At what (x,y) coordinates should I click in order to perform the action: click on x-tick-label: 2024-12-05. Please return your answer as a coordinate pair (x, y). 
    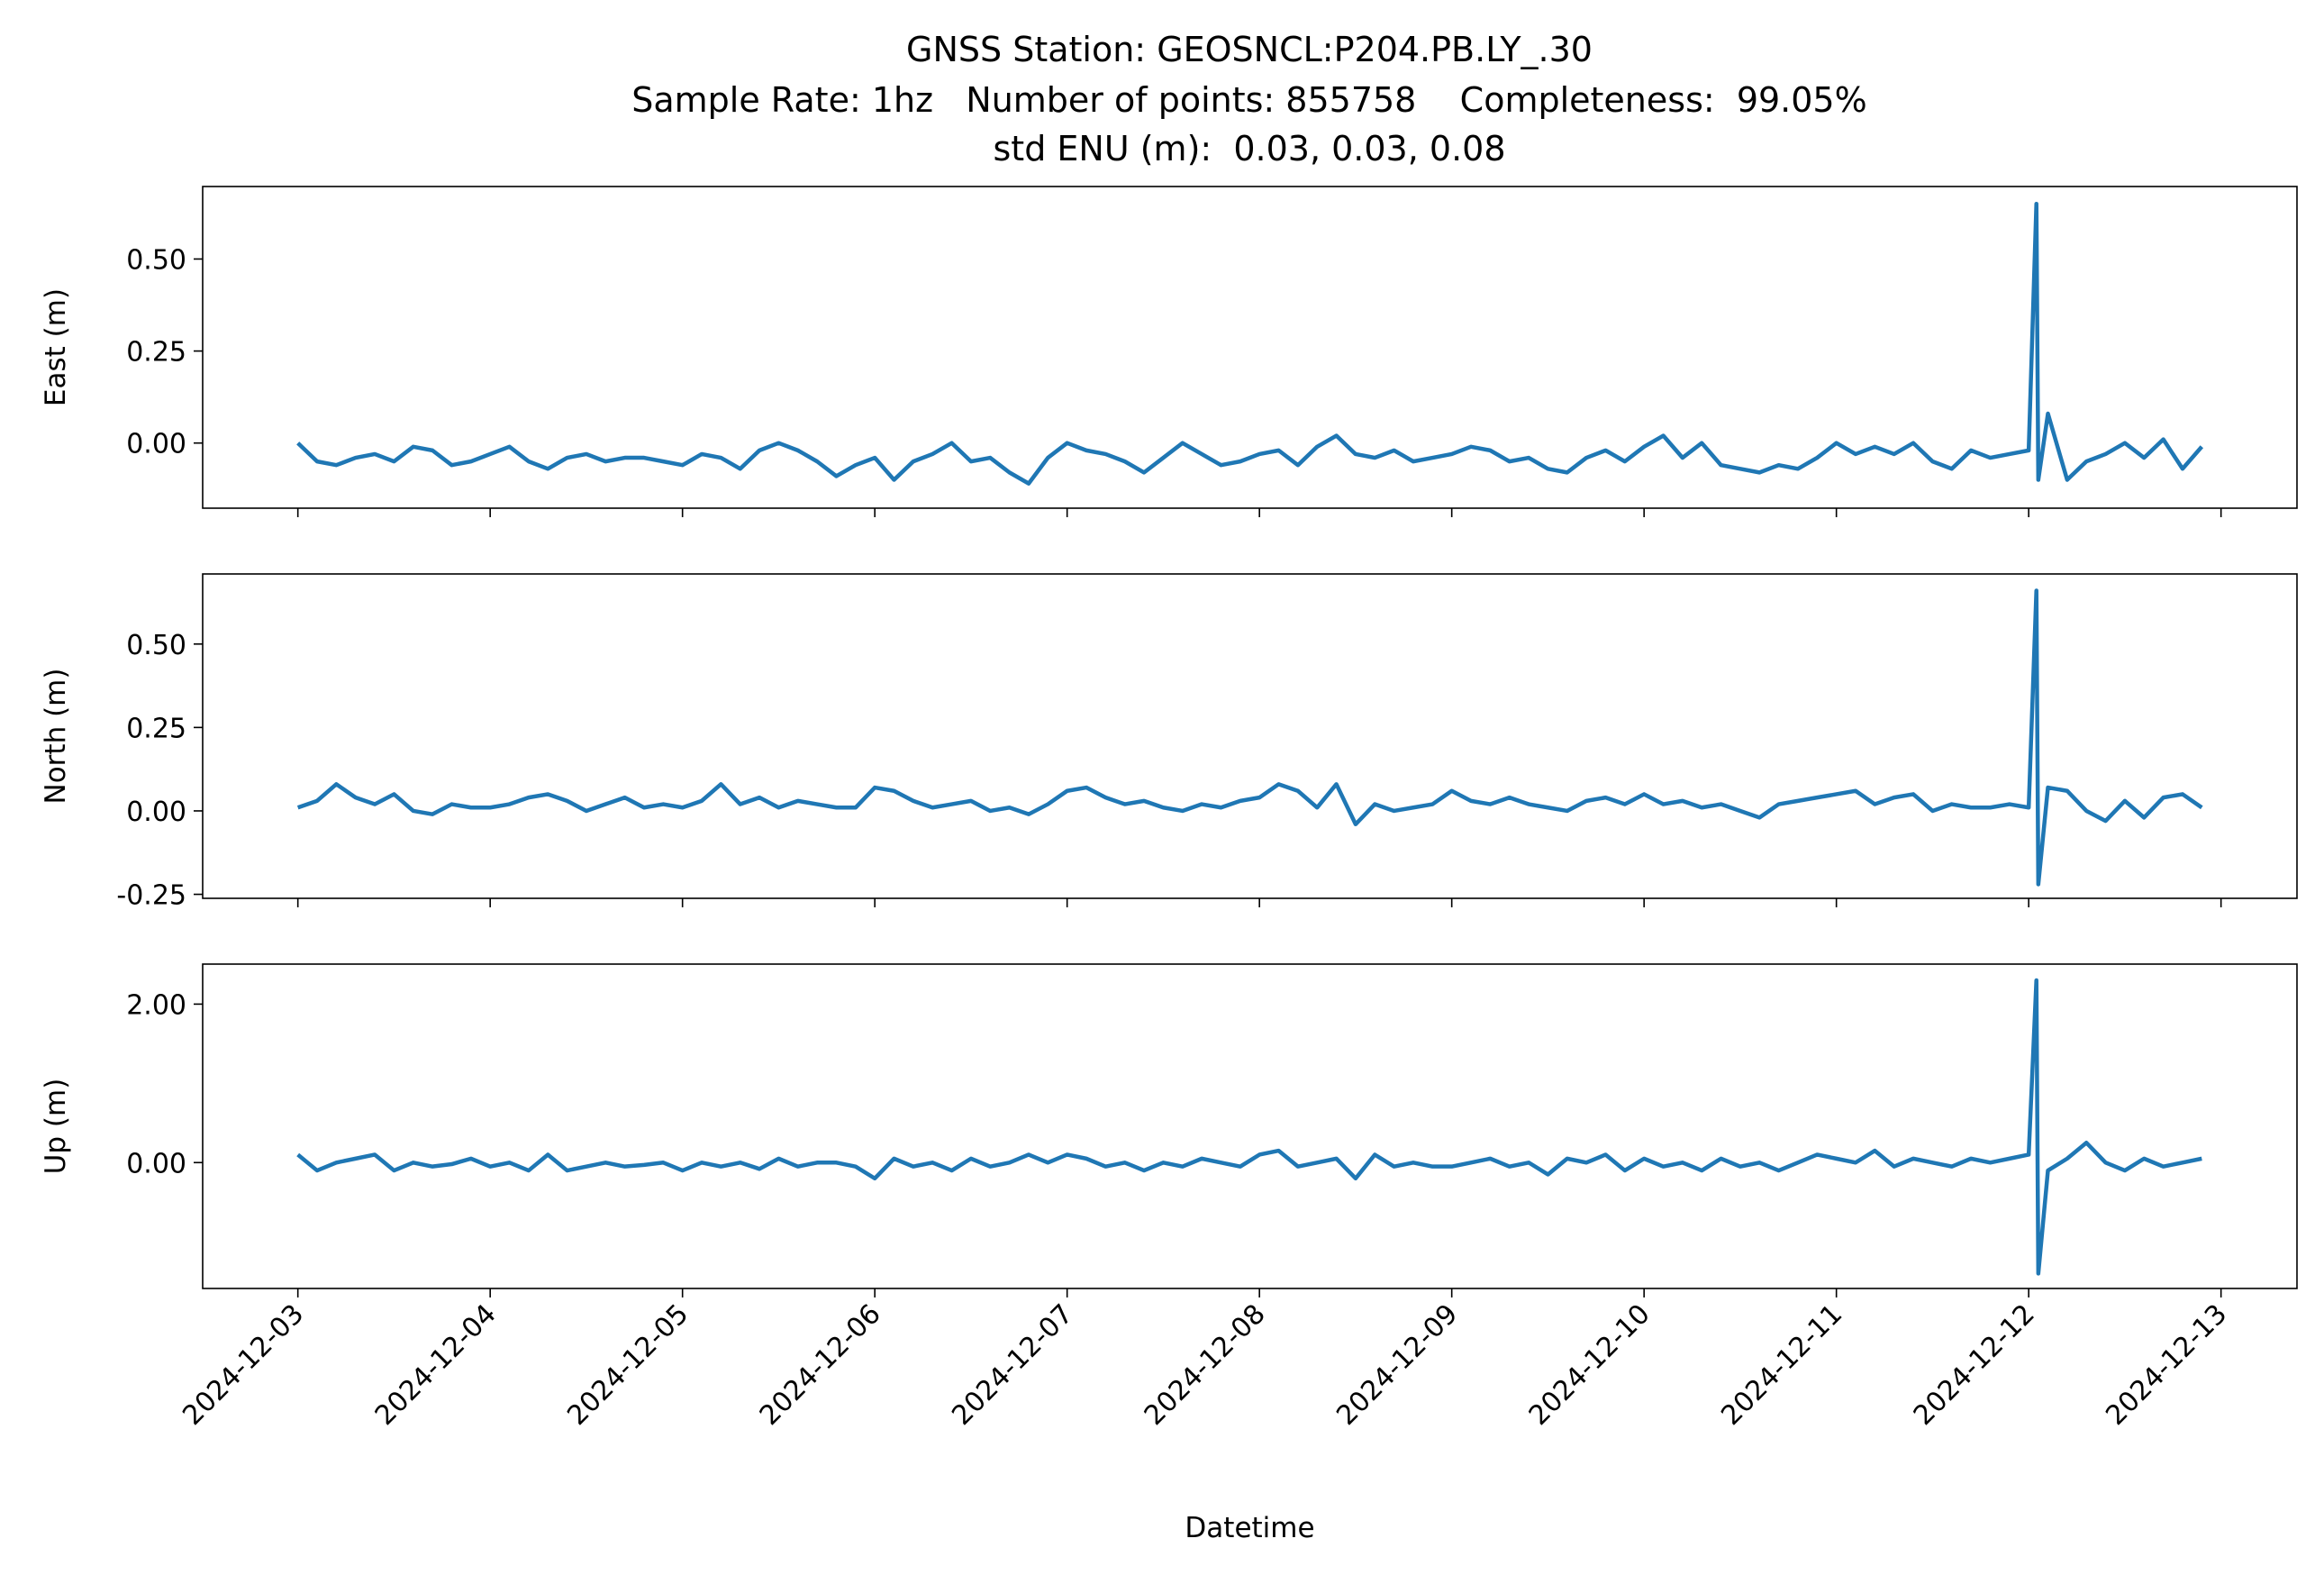
    Looking at the image, I should click on (627, 1365).